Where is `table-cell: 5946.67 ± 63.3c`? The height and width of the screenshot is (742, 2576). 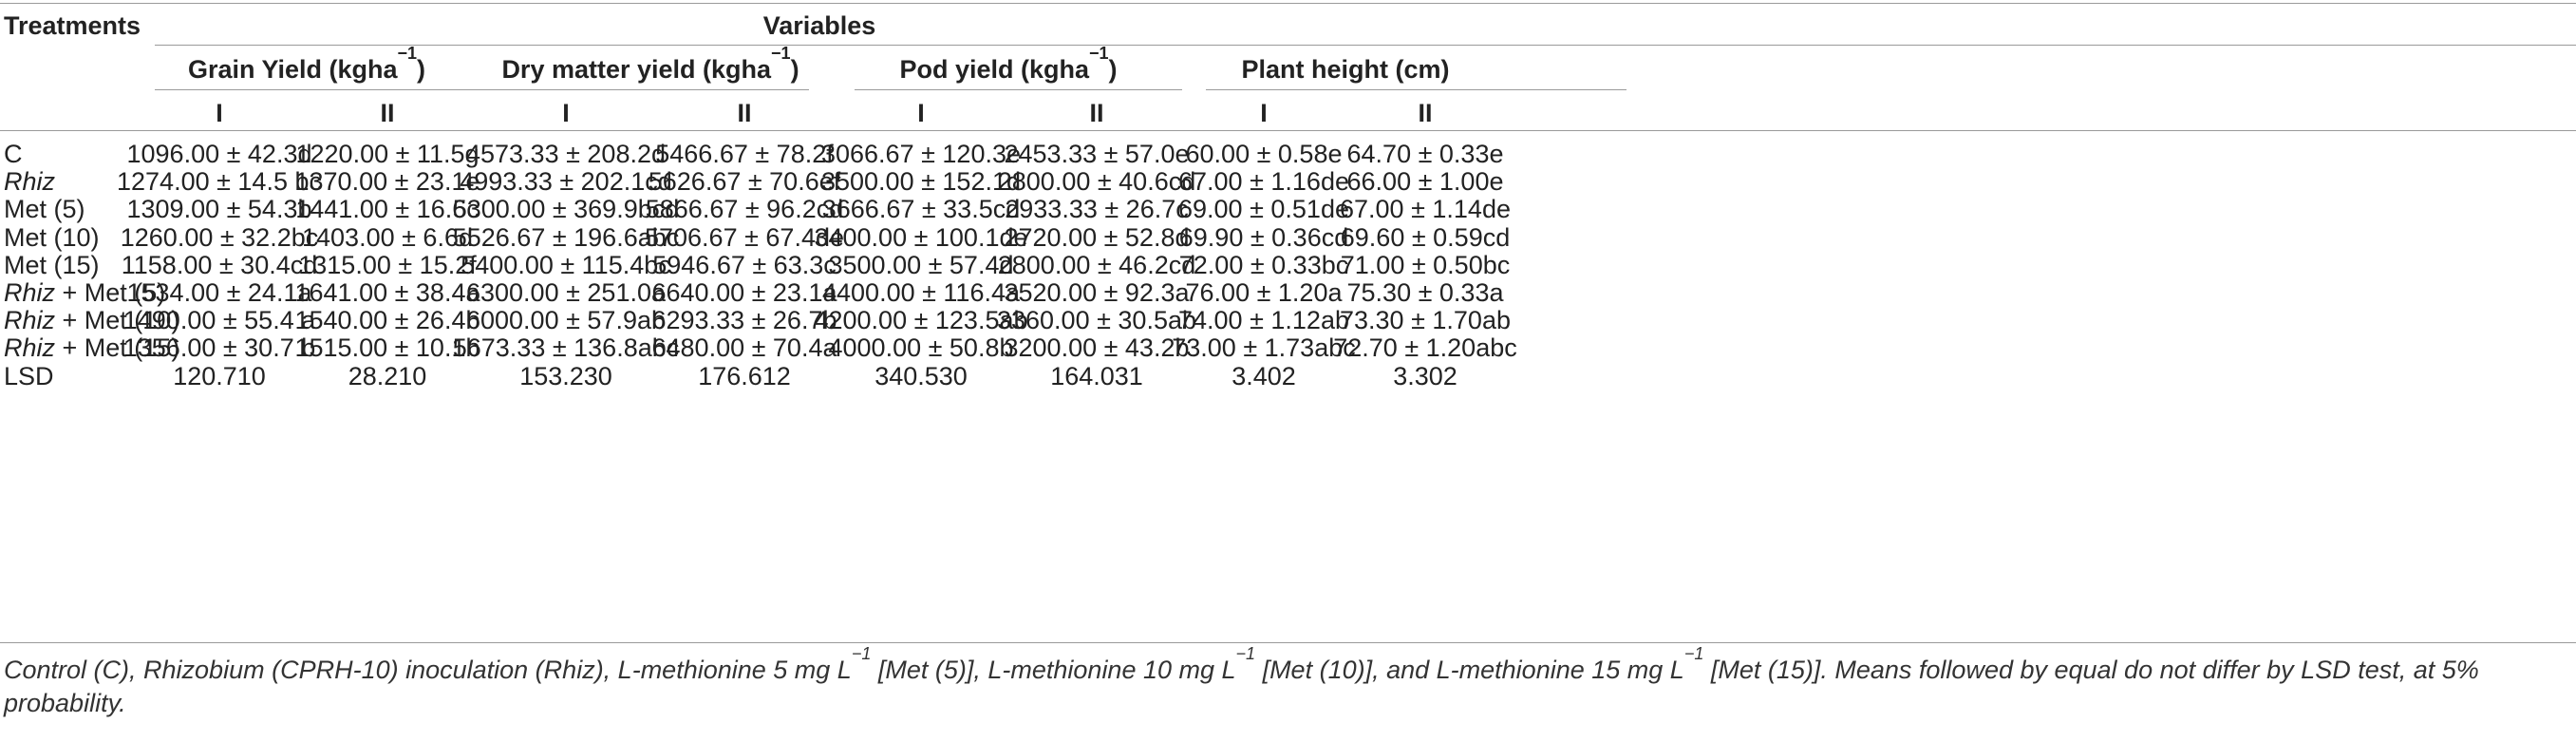
table-cell: 5946.67 ± 63.3c is located at coordinates (744, 264).